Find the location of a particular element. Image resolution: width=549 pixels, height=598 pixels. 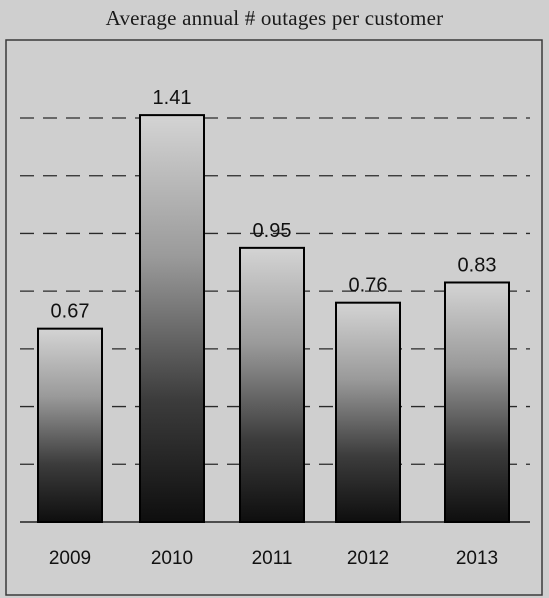

bar-2012 is located at coordinates (368, 412).